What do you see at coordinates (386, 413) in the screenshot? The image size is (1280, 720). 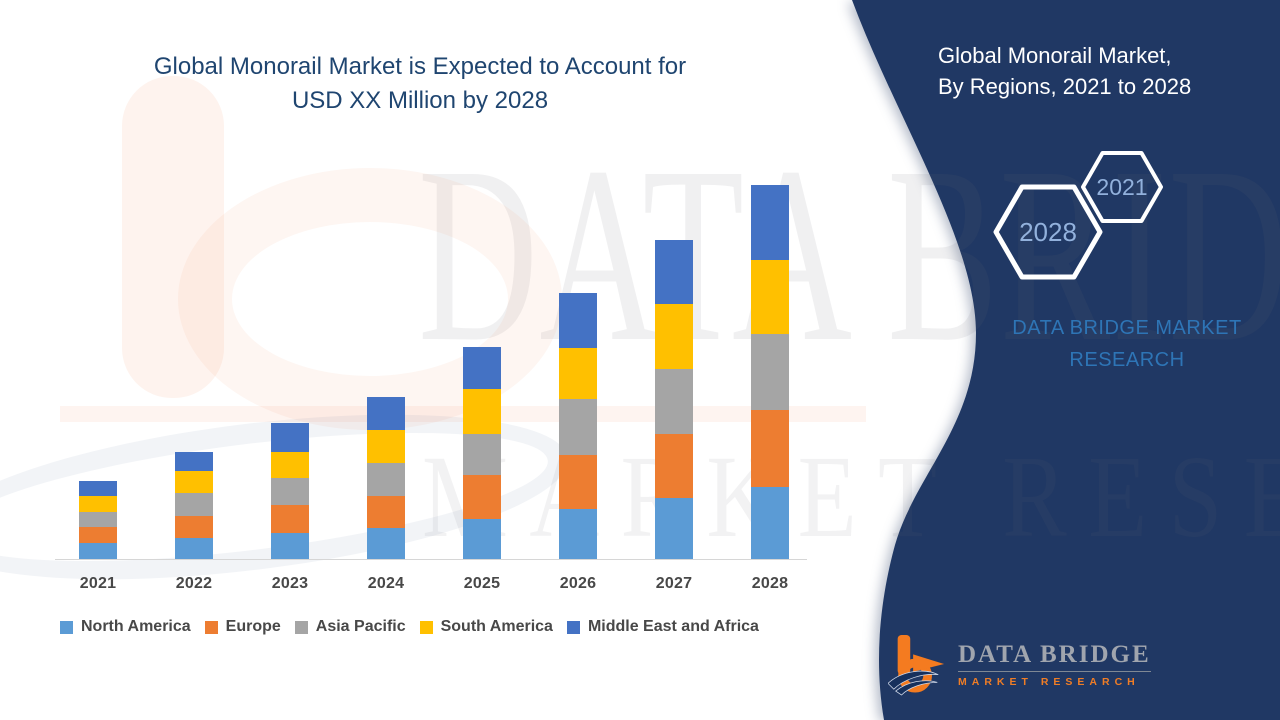 I see `bar-segment-2024-middle-east-and-africa` at bounding box center [386, 413].